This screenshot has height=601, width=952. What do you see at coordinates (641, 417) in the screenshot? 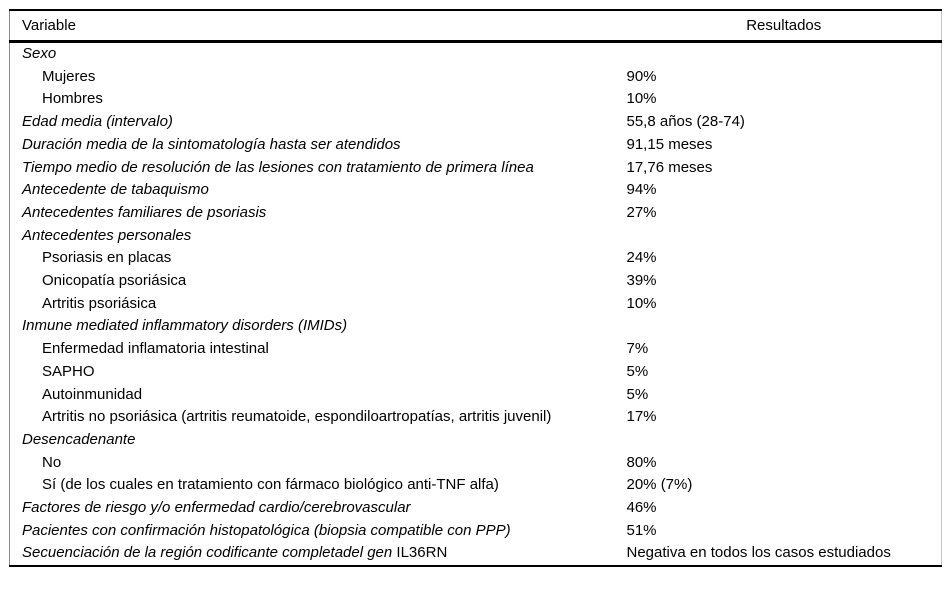
I see `row-value: 17%` at bounding box center [641, 417].